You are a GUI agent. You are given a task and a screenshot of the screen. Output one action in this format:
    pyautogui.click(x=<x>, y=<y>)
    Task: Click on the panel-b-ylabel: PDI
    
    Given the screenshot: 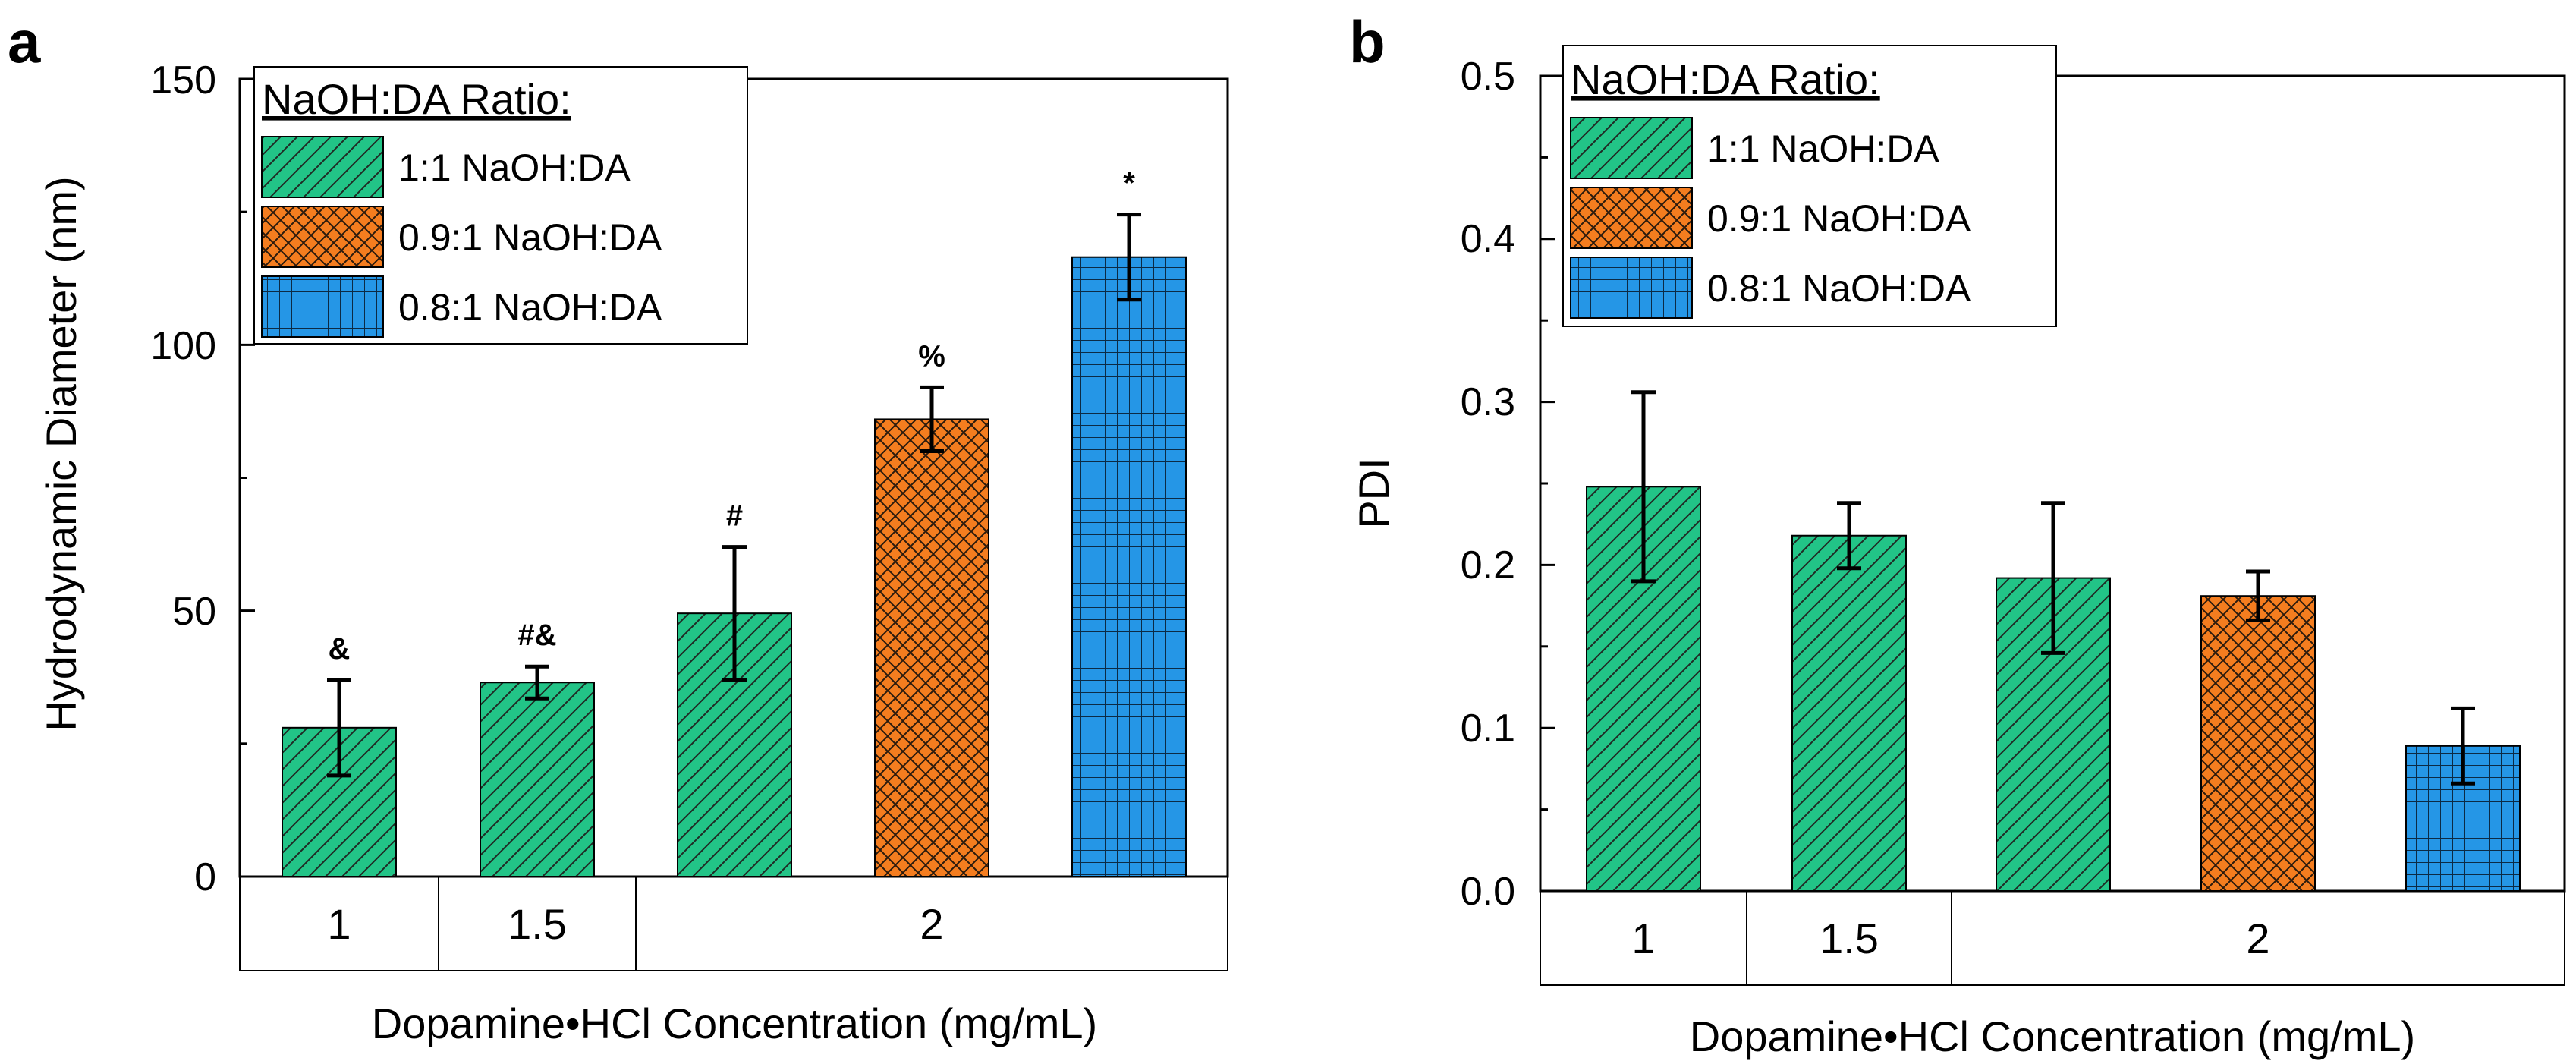 What is the action you would take?
    pyautogui.click(x=1374, y=493)
    